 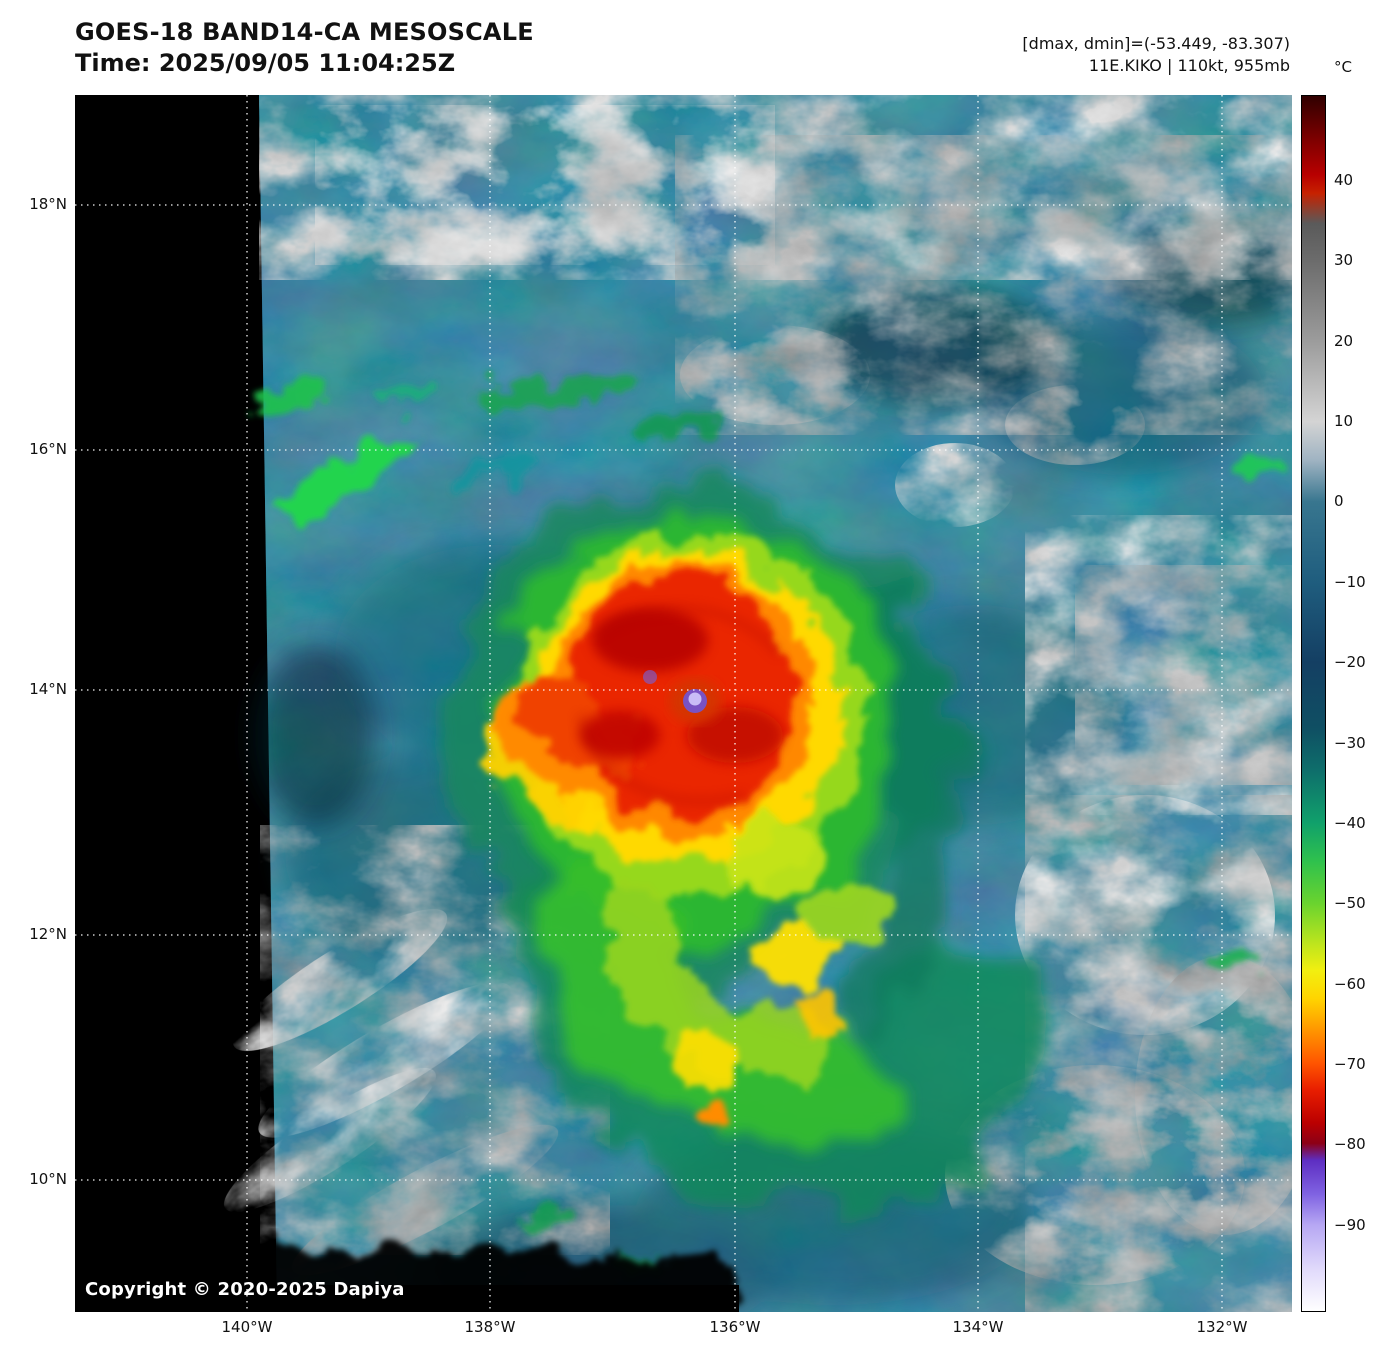 I want to click on sector-edge, so click(x=499, y=1278).